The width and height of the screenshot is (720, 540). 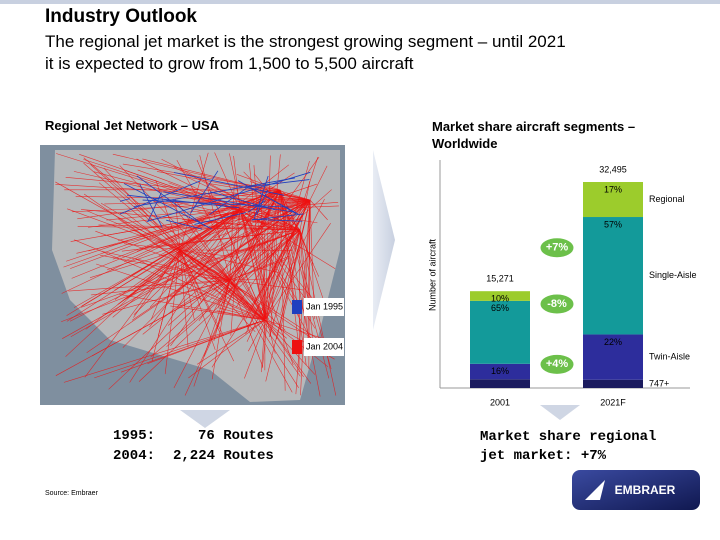 I want to click on delta-label: +7%, so click(x=557, y=248).